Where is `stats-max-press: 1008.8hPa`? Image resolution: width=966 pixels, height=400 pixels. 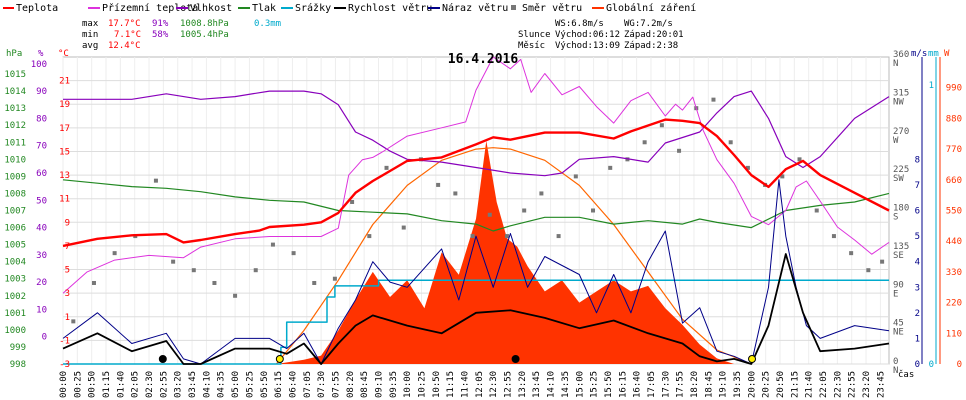
stats-max-press: 1008.8hPa is located at coordinates (204, 24).